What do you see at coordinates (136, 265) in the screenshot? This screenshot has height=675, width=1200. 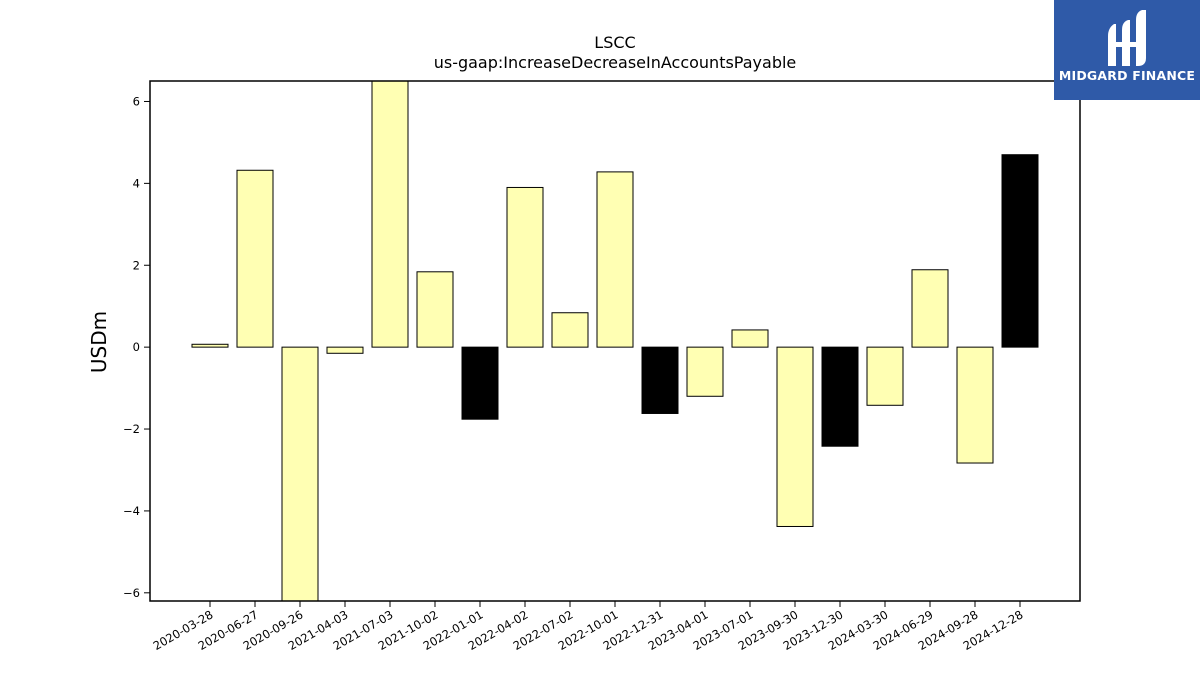 I see `y-tick-label: 2` at bounding box center [136, 265].